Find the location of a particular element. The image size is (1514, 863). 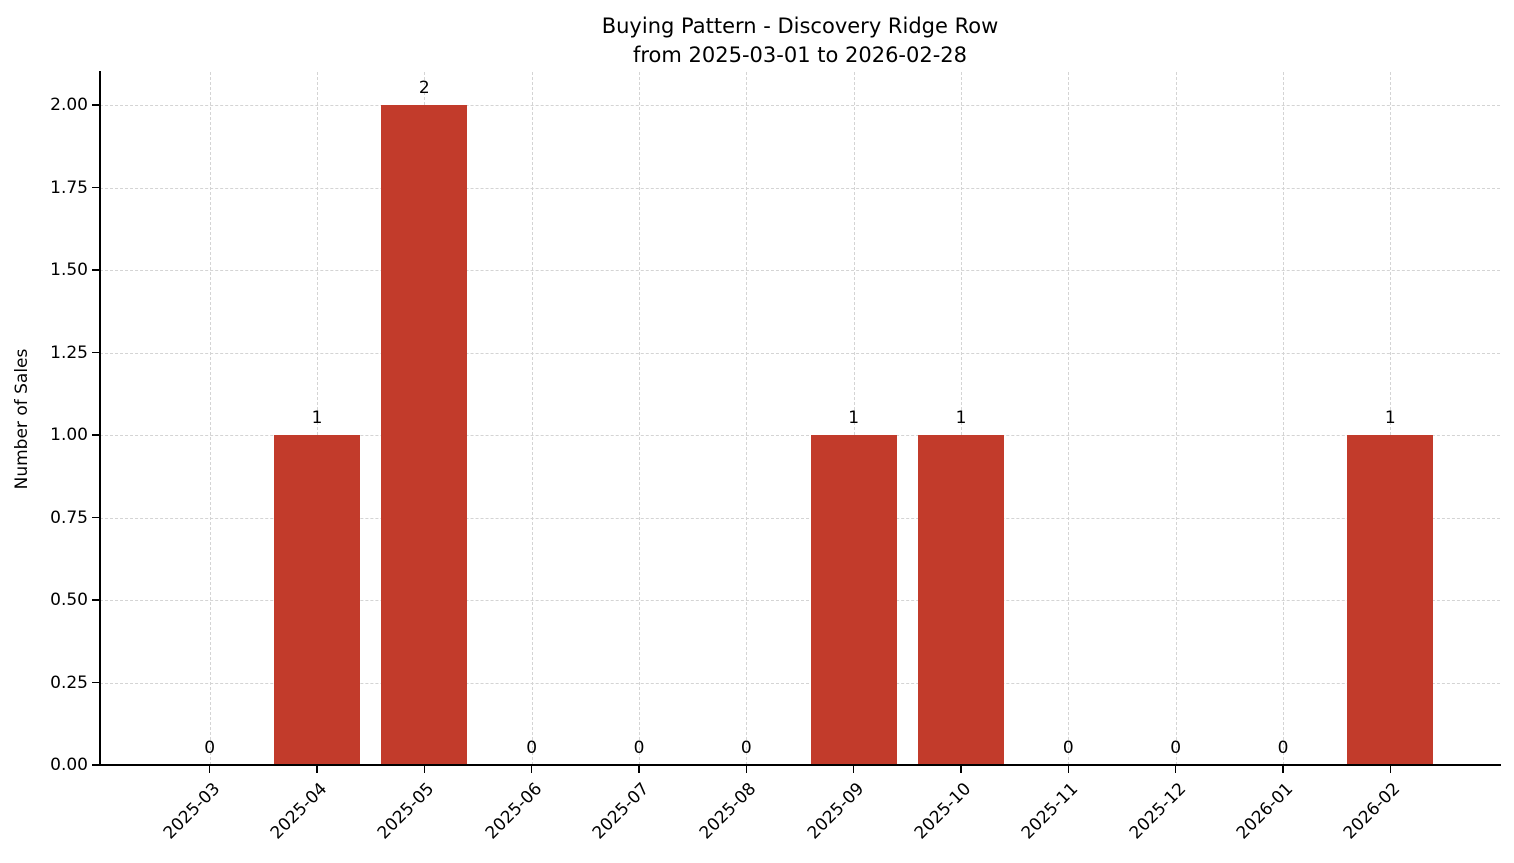

x-tick-label-text: 2025-10 is located at coordinates (943, 811).